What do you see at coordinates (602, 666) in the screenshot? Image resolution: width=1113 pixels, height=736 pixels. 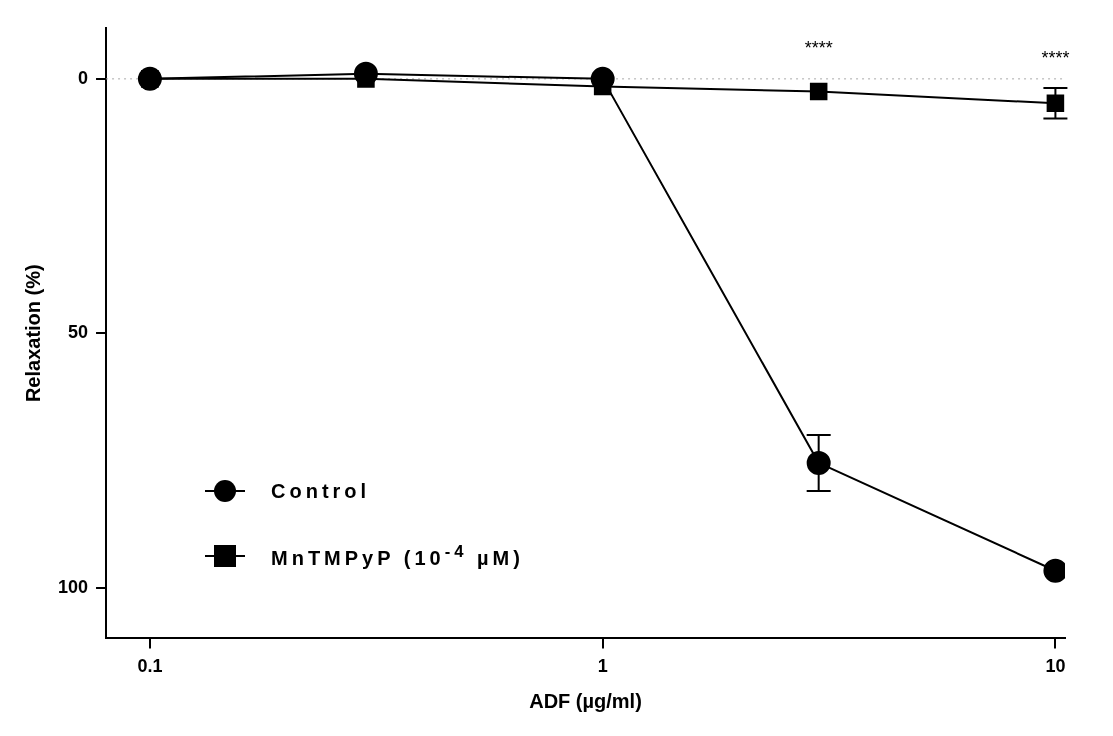 I see `x-tick-label: 1` at bounding box center [602, 666].